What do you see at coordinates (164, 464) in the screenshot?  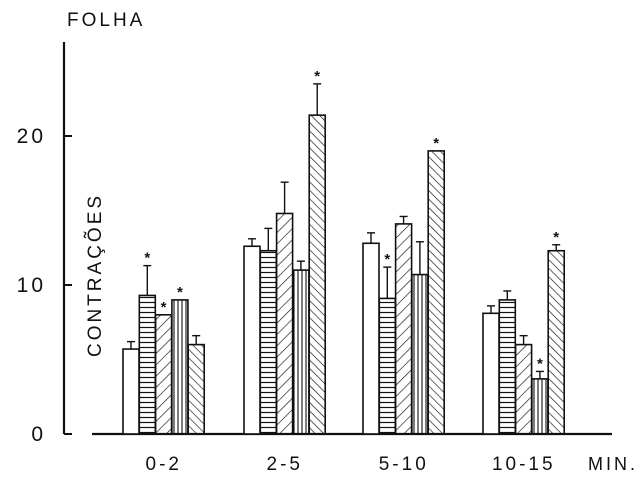 I see `x-tick-label: 0-2` at bounding box center [164, 464].